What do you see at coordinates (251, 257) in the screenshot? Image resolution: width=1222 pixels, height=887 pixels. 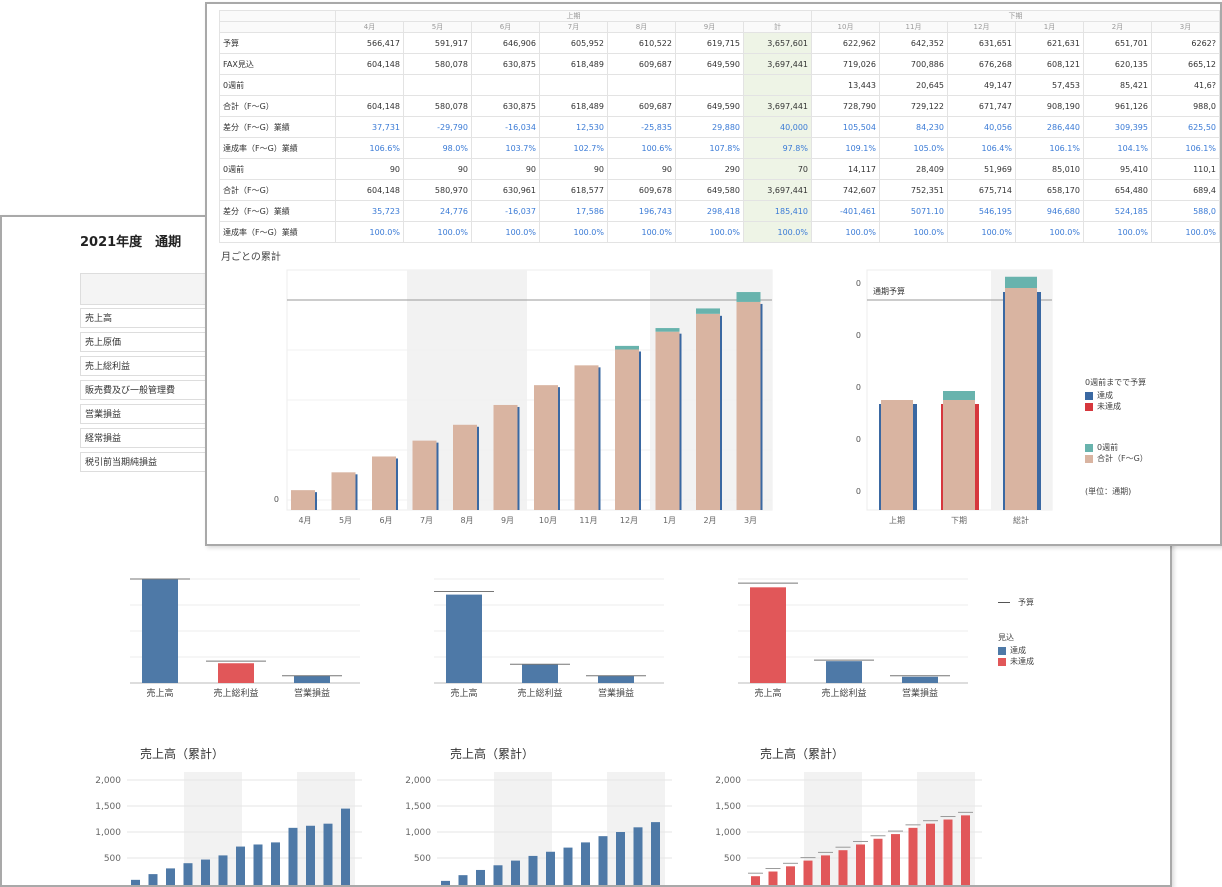 I see `monthly-chart-title: 月ごとの累計` at bounding box center [251, 257].